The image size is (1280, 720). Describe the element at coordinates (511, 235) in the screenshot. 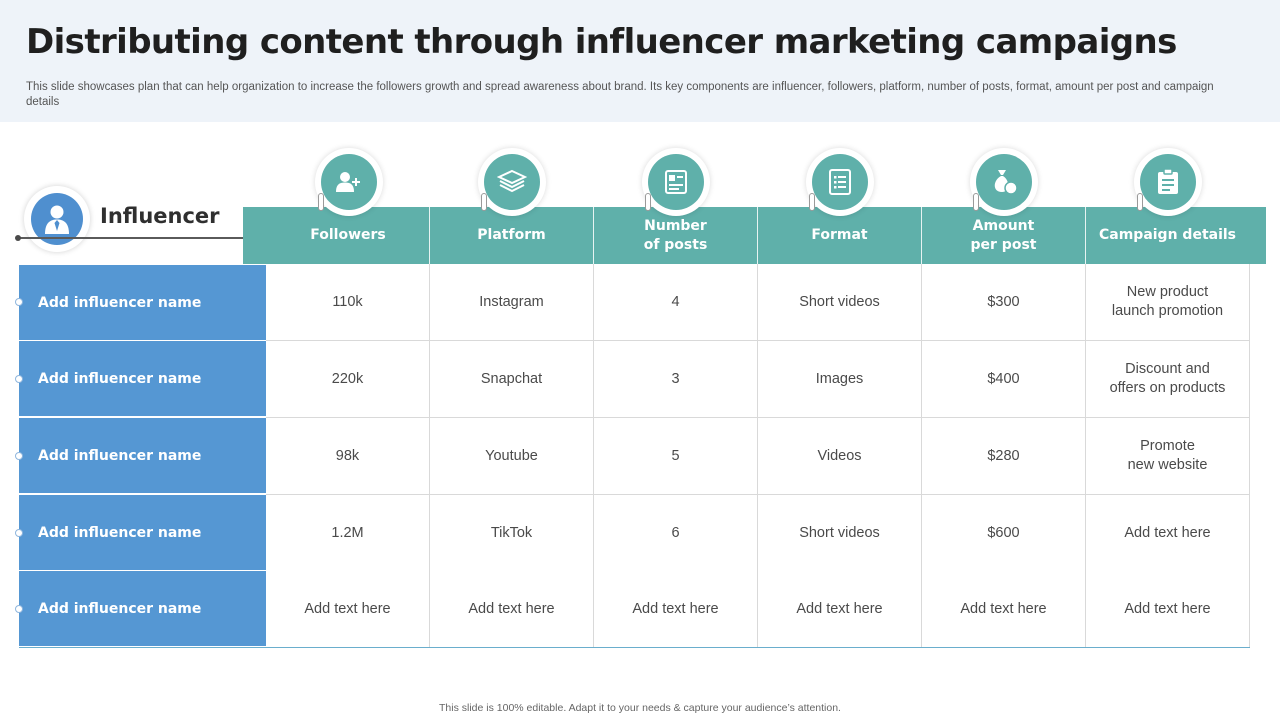

I see `column-header-platform: Platform` at that location.